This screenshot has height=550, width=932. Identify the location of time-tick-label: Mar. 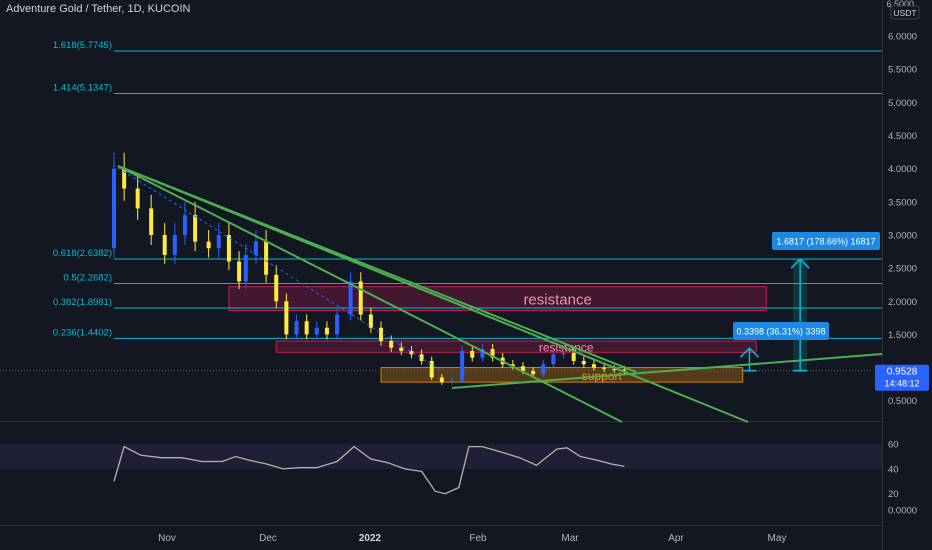
(570, 538).